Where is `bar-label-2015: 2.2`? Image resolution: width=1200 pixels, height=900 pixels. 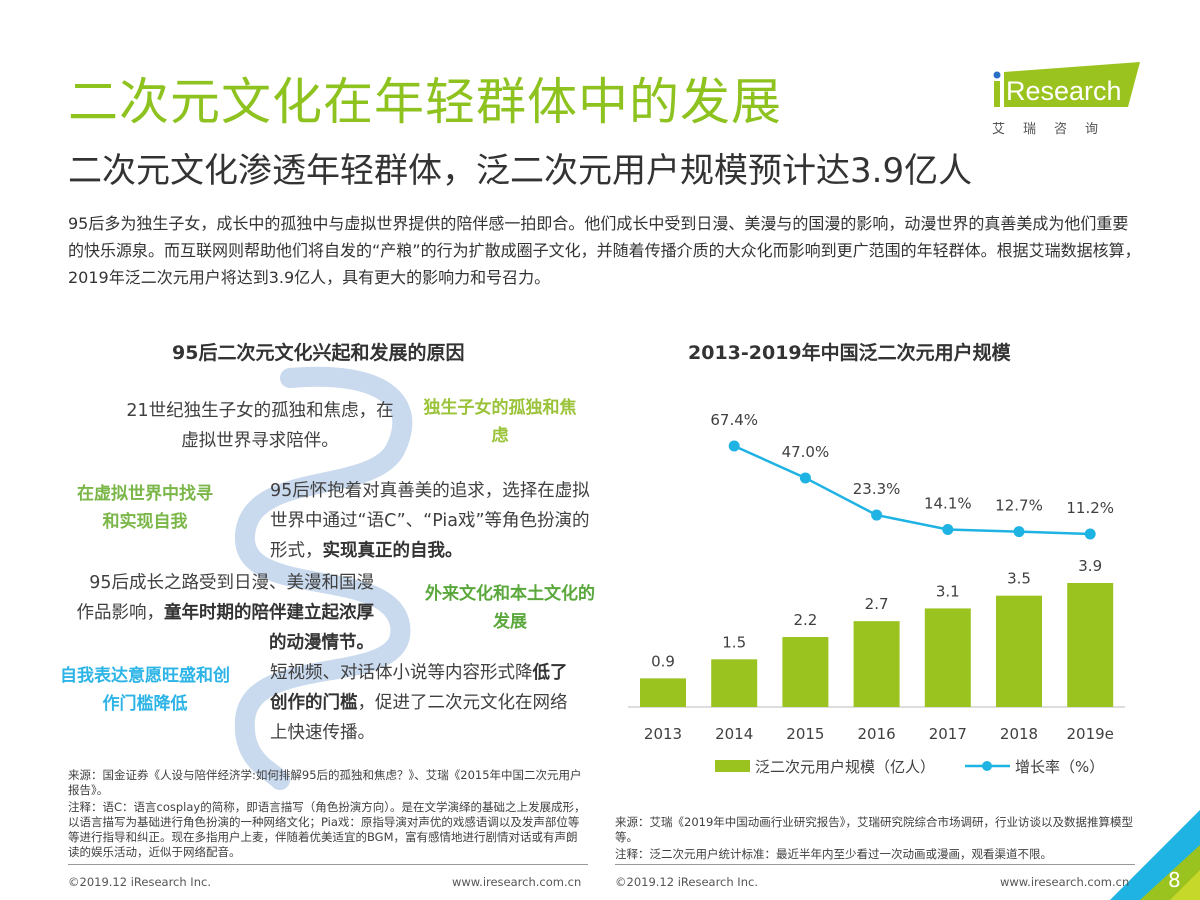
bar-label-2015: 2.2 is located at coordinates (805, 620).